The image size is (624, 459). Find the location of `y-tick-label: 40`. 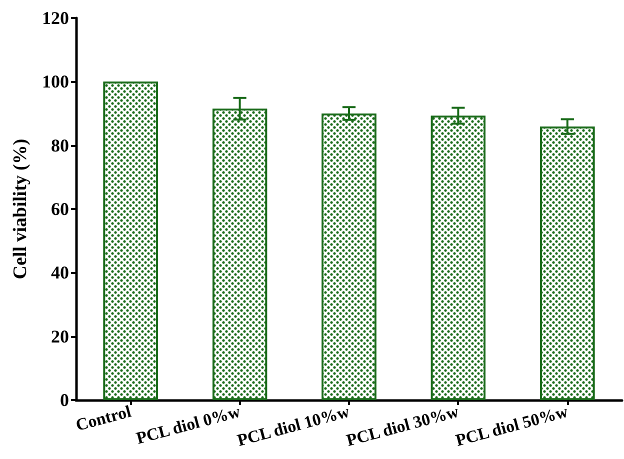

y-tick-label: 40 is located at coordinates (60, 272).